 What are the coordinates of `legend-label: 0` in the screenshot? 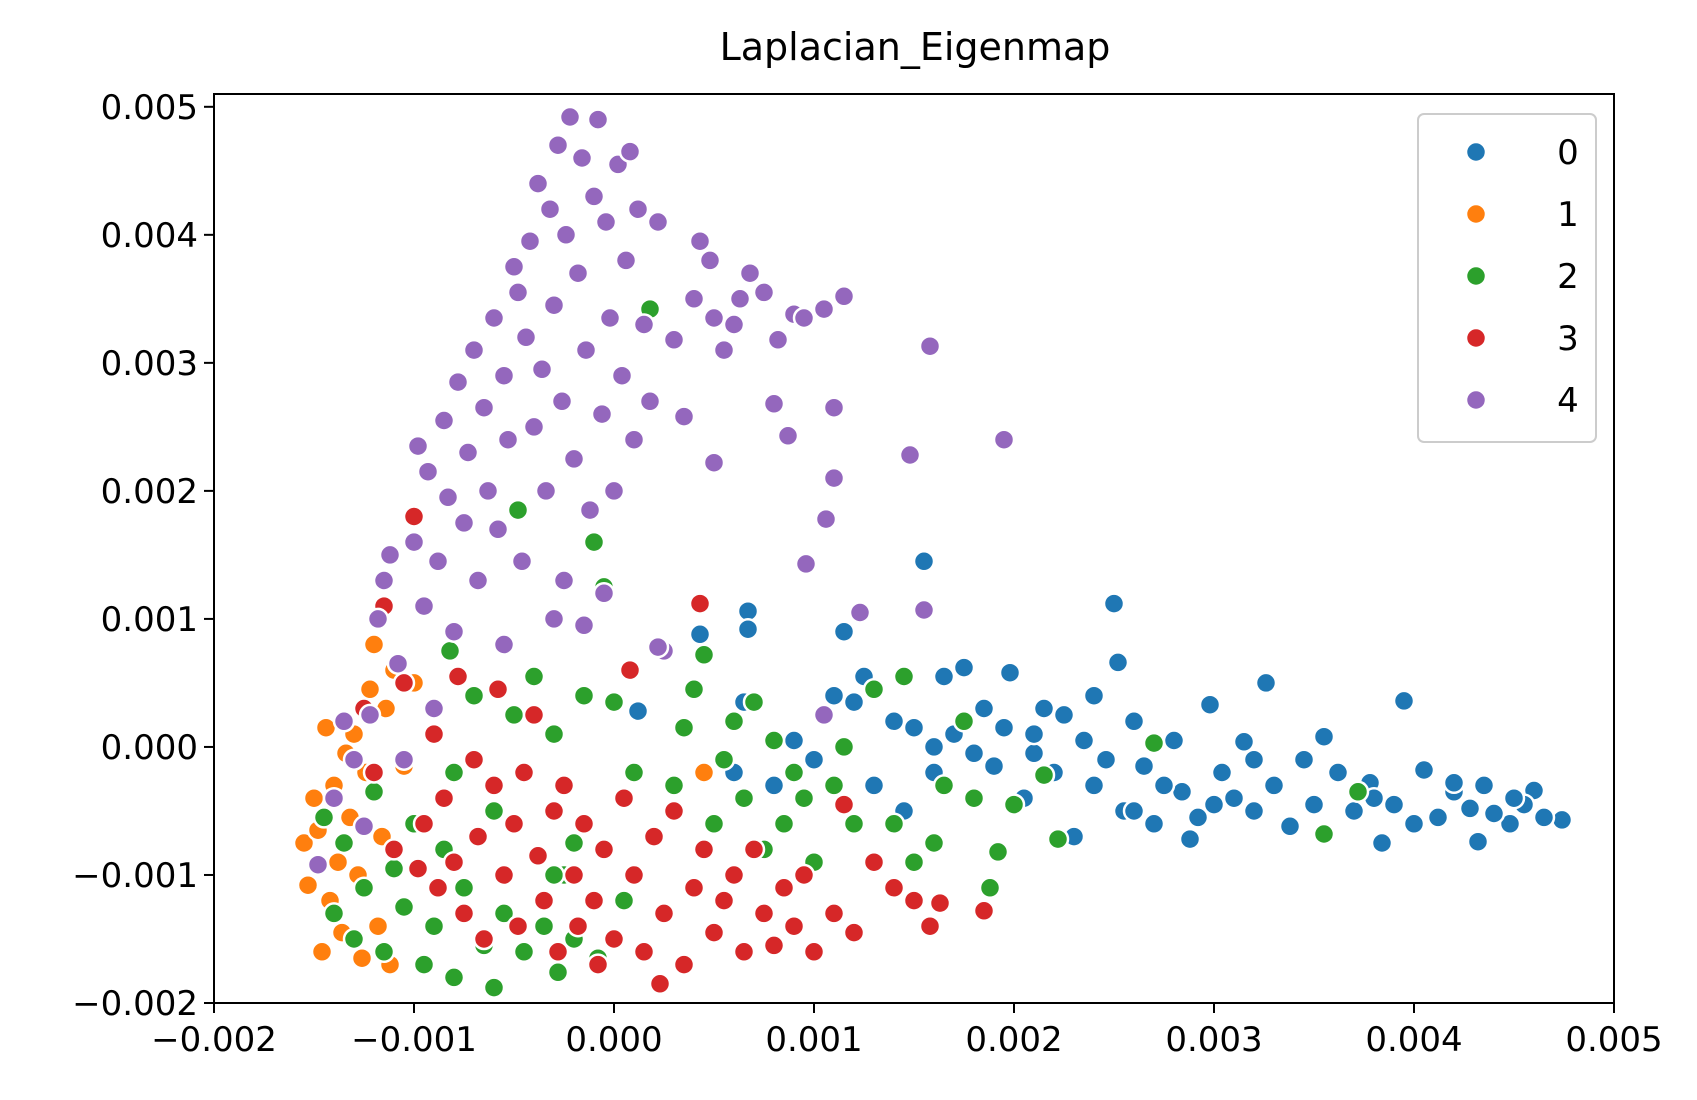 It's located at (1568, 153).